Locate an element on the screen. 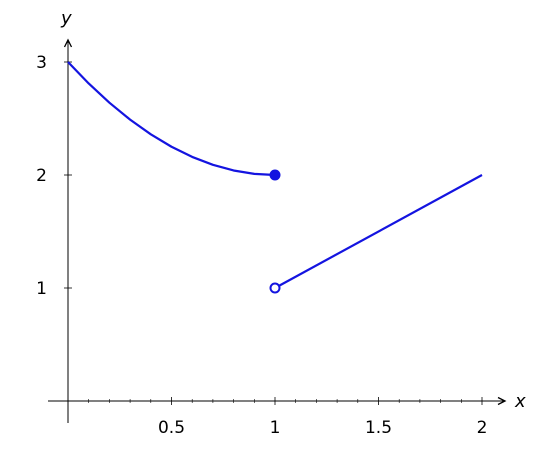 This screenshot has height=451, width=550. y-tick-label: 3 is located at coordinates (41, 63).